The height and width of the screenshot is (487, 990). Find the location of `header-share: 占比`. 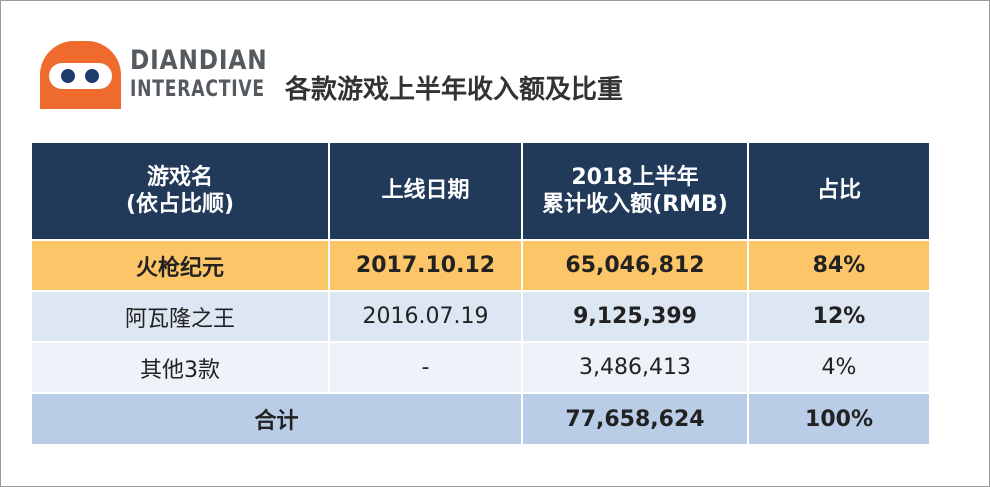

header-share: 占比 is located at coordinates (839, 191).